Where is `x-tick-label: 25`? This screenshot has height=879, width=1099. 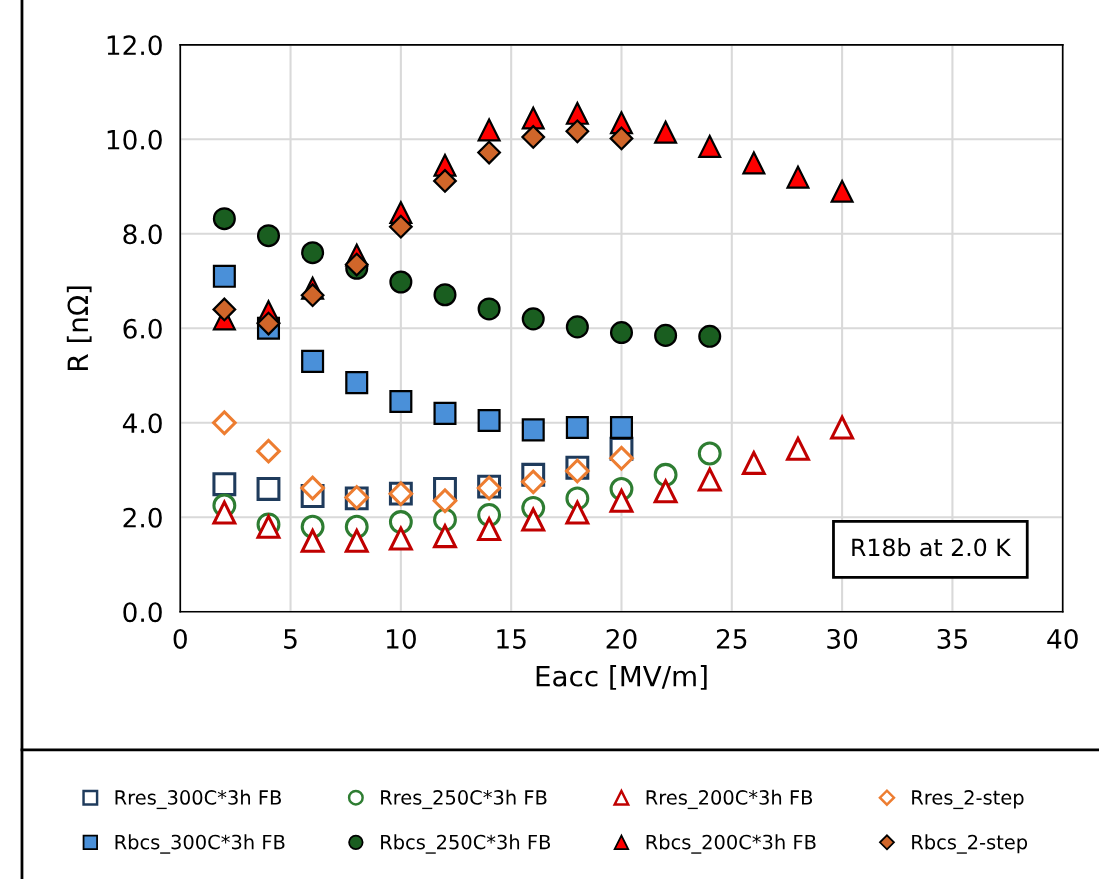
x-tick-label: 25 is located at coordinates (731, 638).